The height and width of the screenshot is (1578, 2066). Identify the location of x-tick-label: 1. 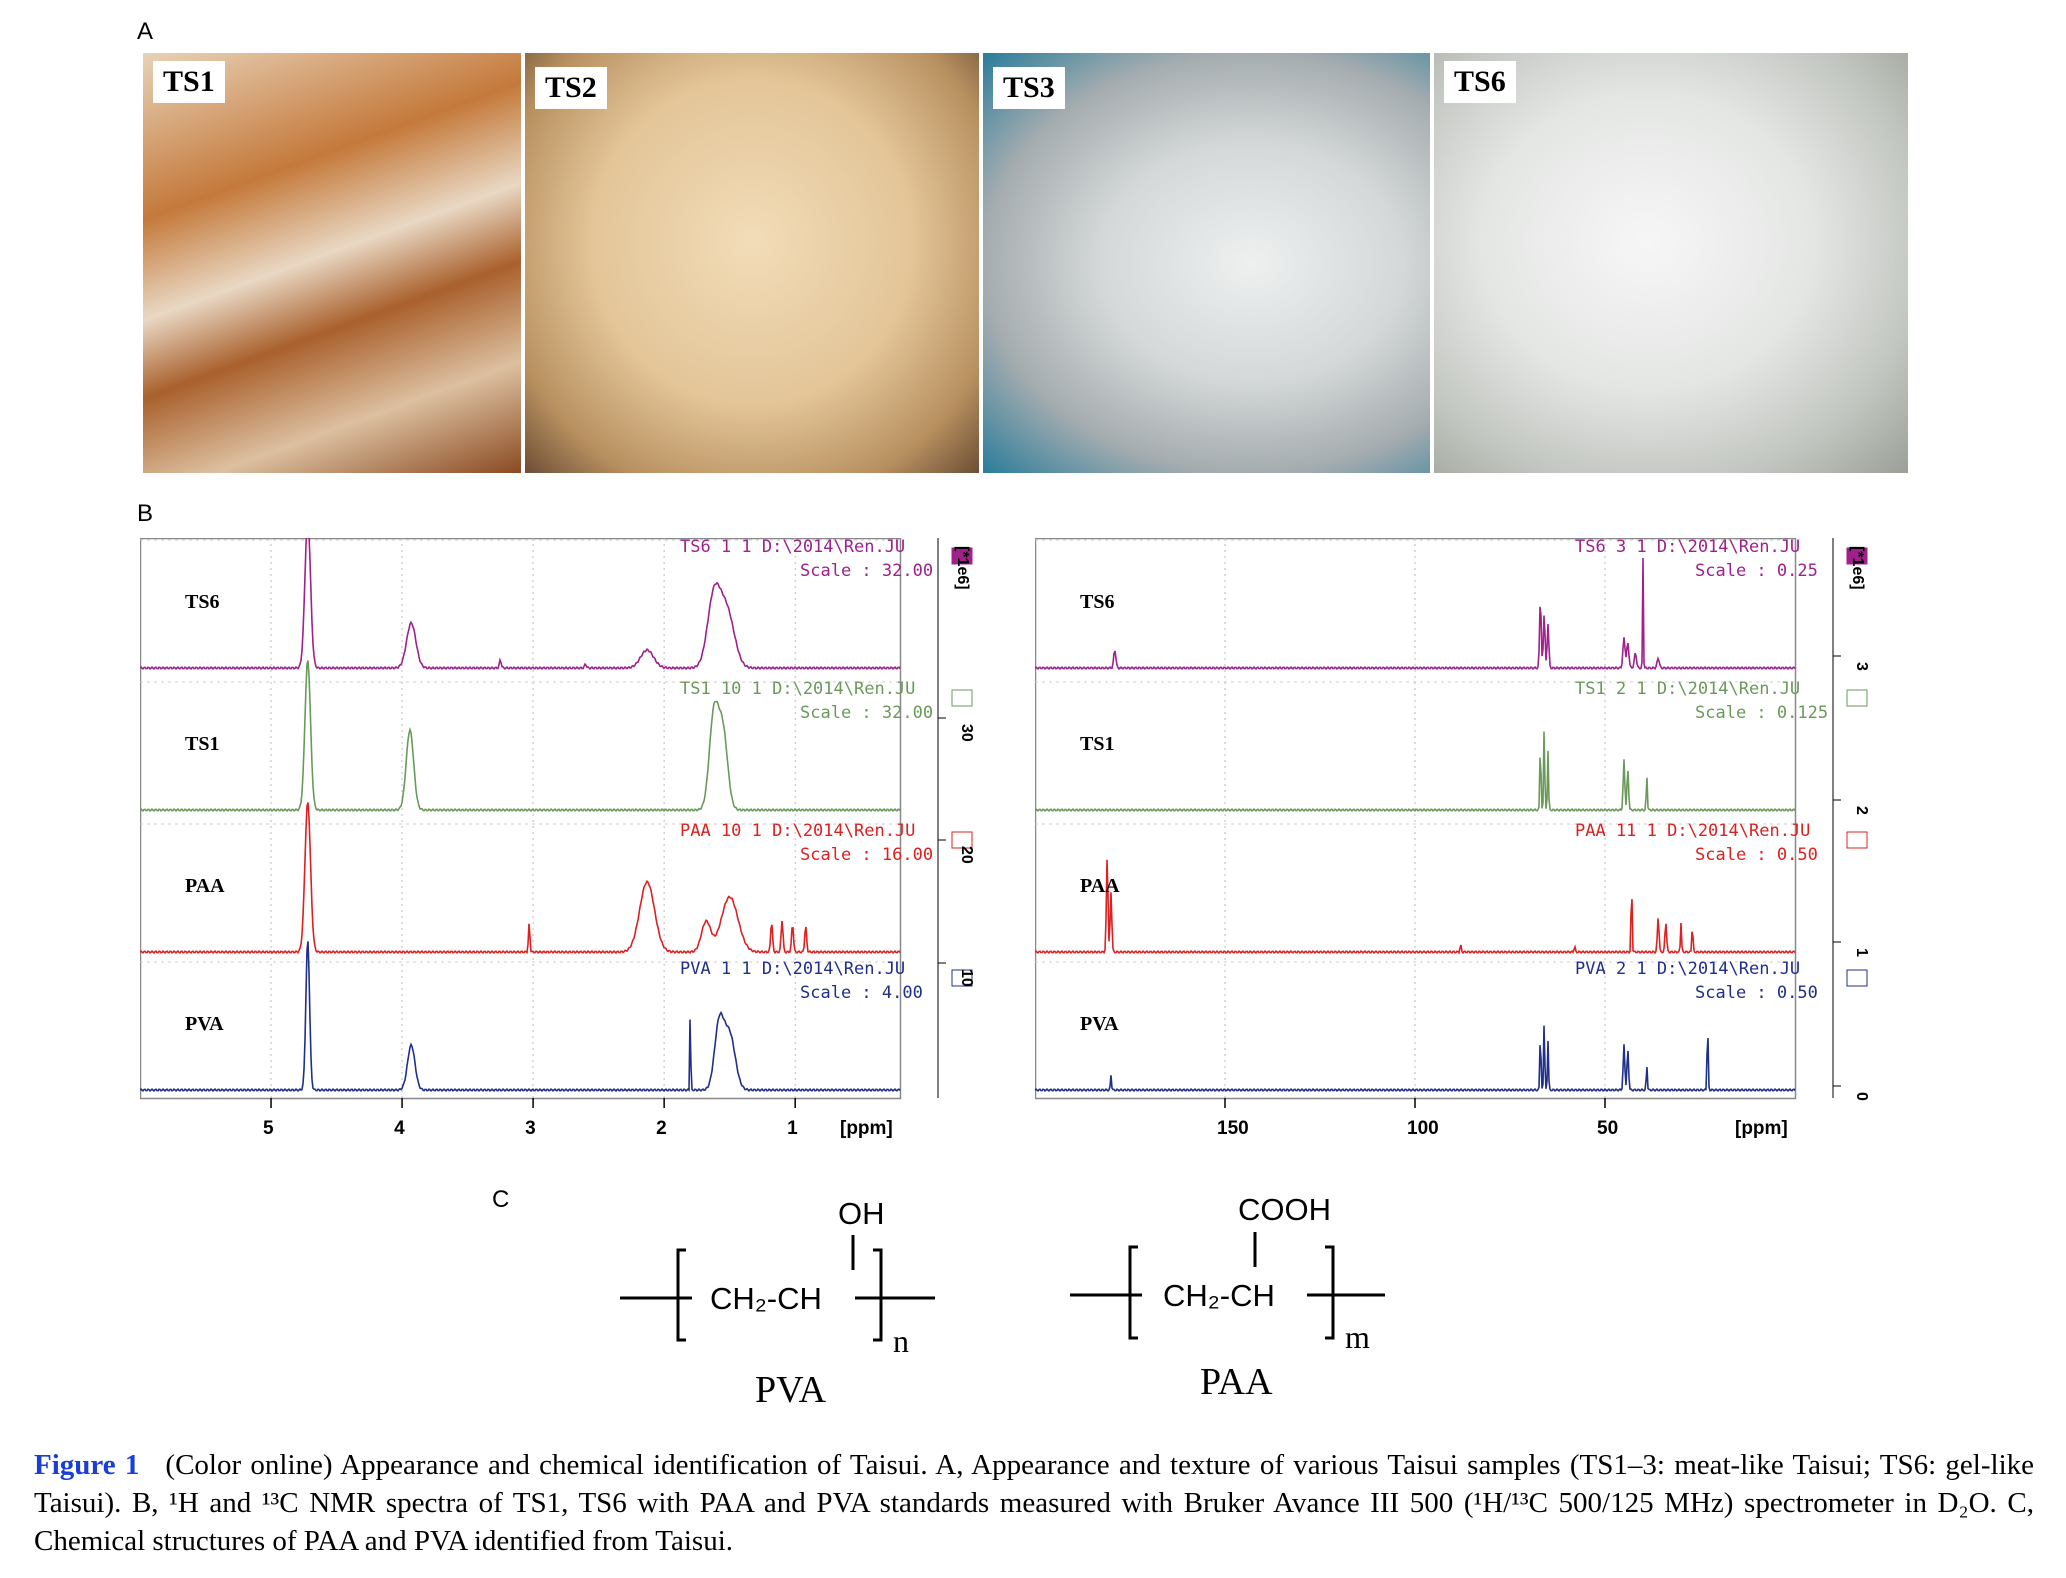
(792, 1128).